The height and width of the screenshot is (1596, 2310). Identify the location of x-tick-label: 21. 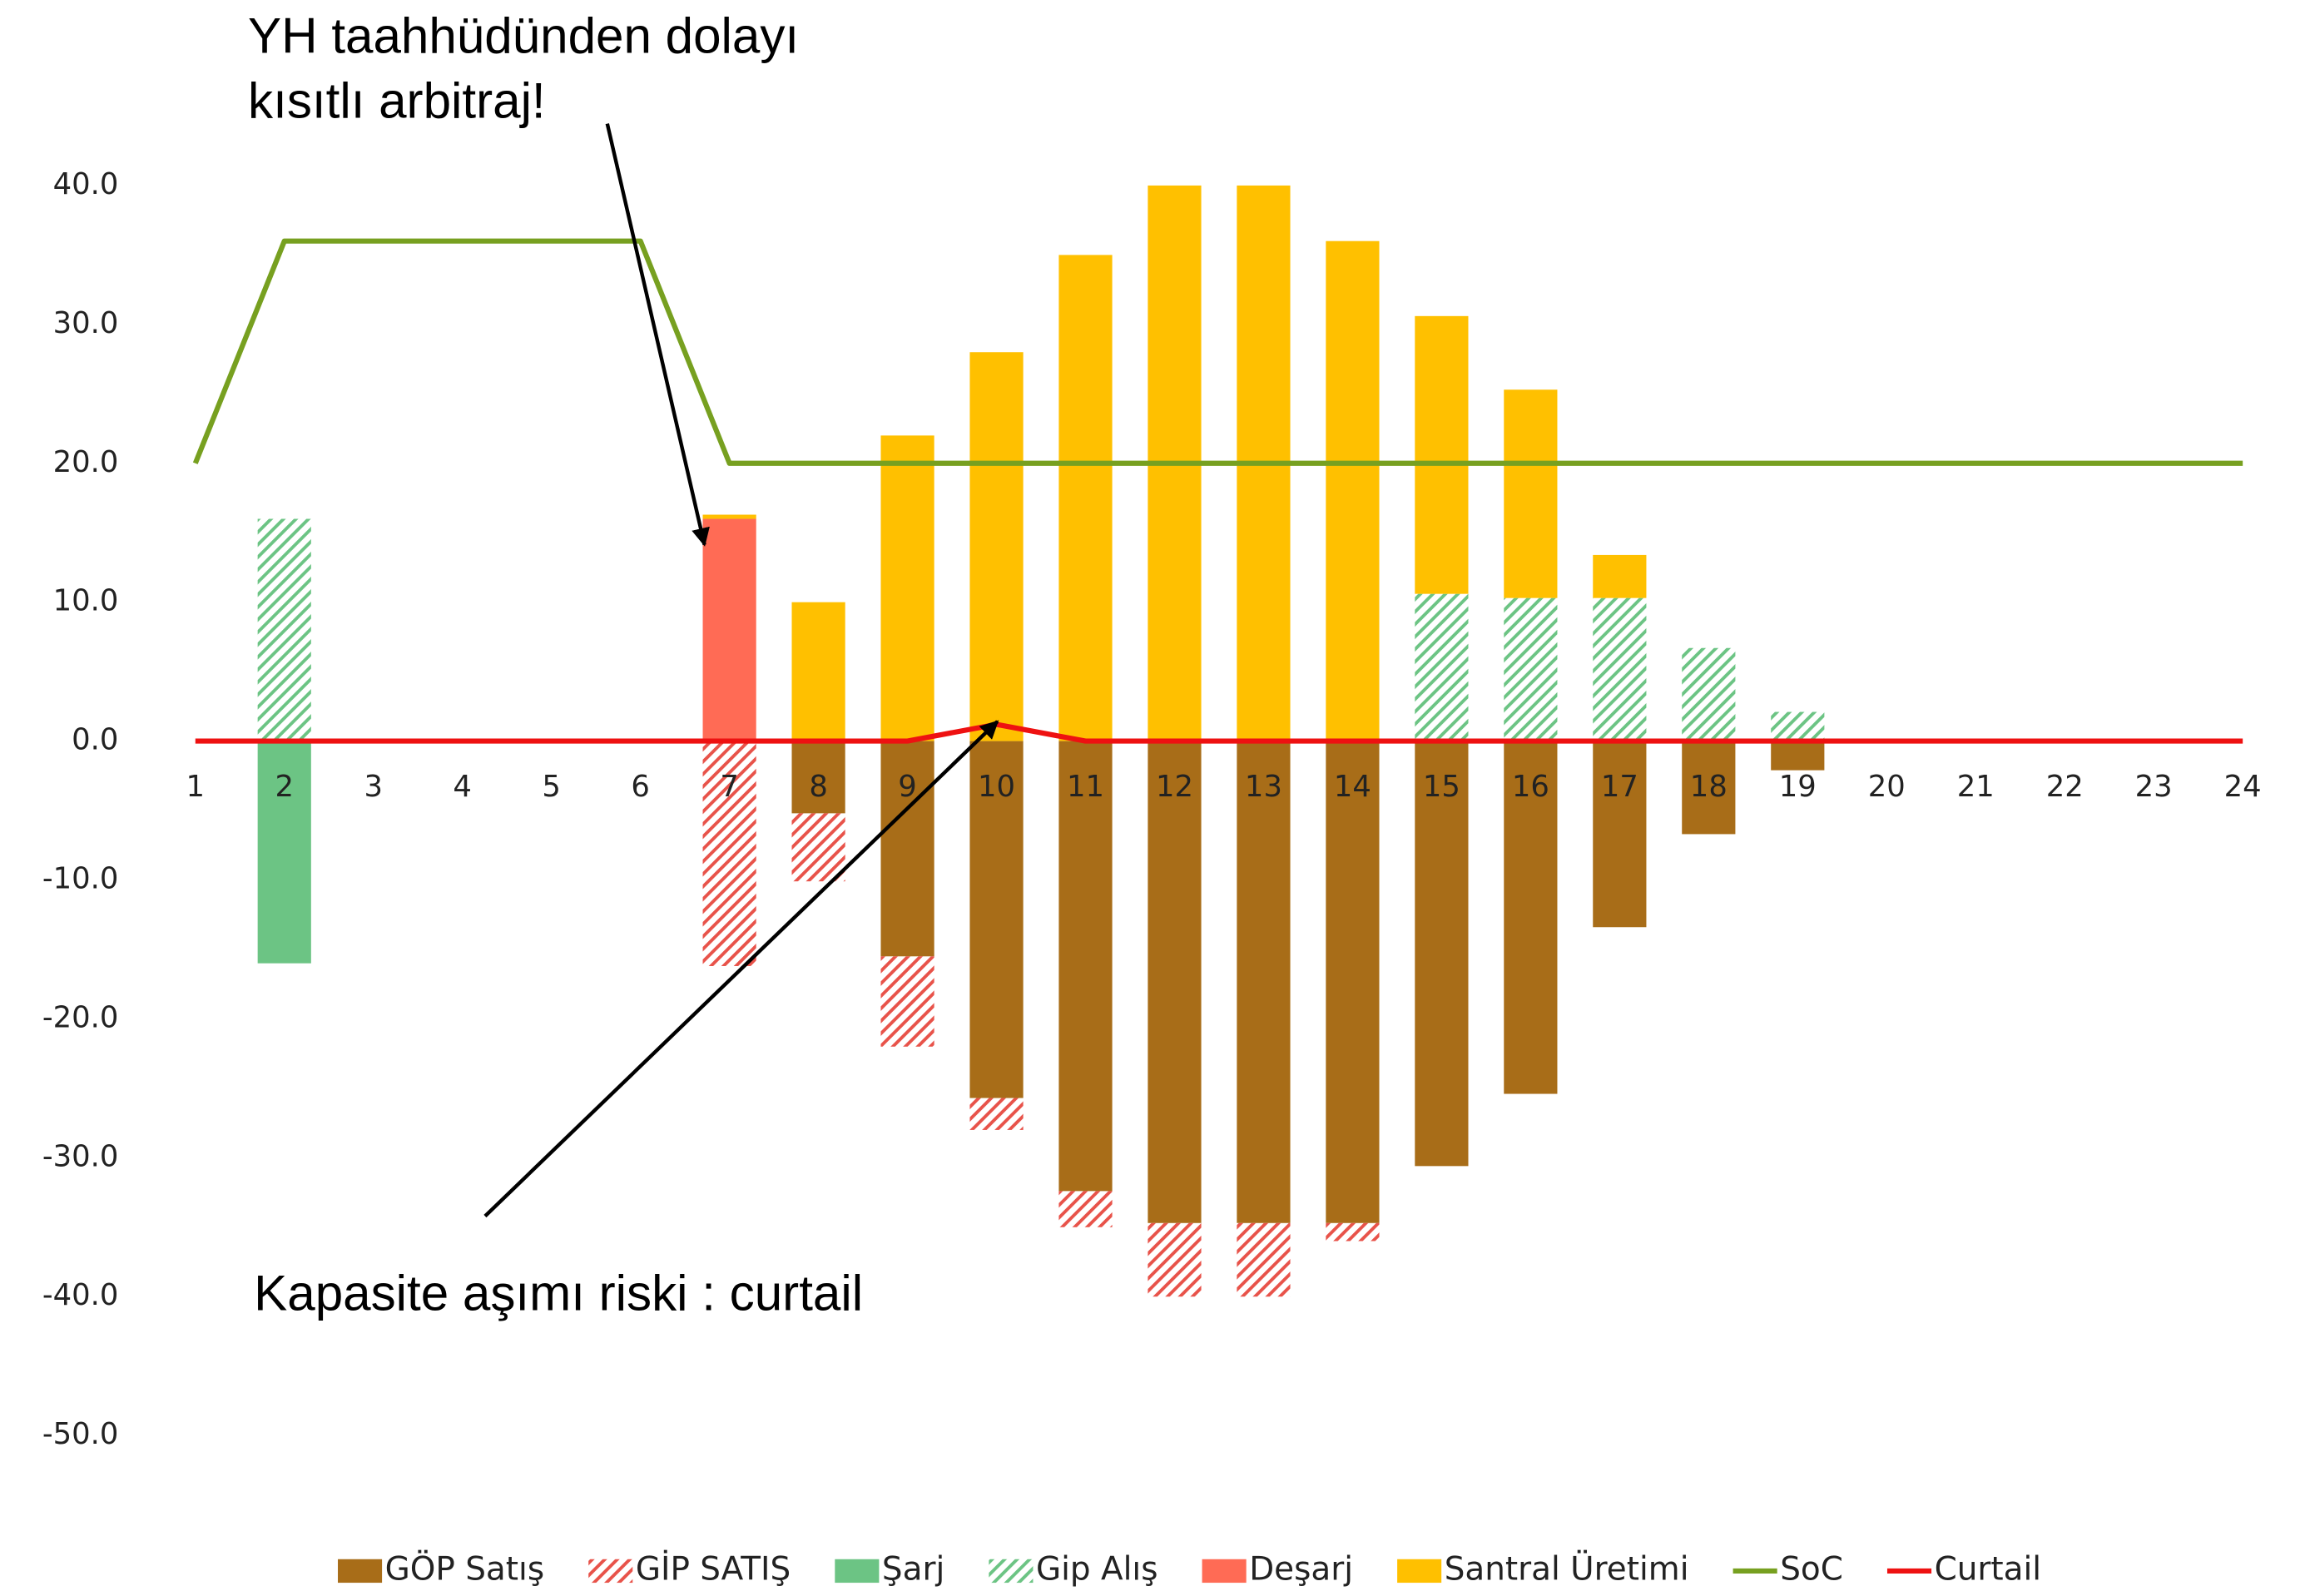
(1976, 787).